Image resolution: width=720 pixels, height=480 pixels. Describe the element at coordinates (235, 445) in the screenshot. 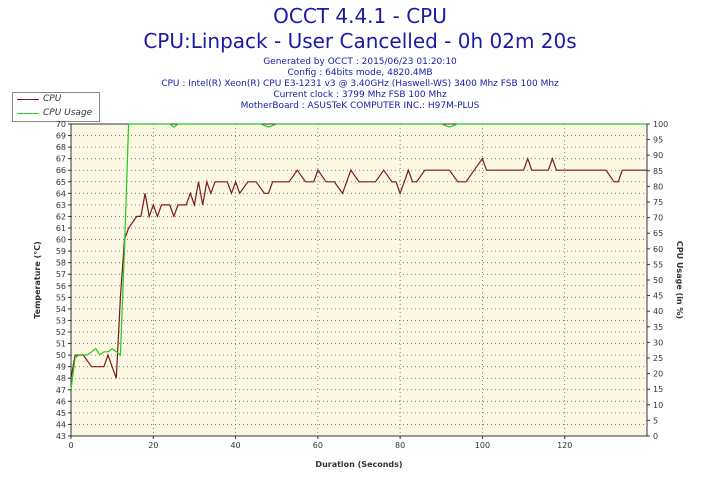

I see `x-tick-label: 40` at that location.